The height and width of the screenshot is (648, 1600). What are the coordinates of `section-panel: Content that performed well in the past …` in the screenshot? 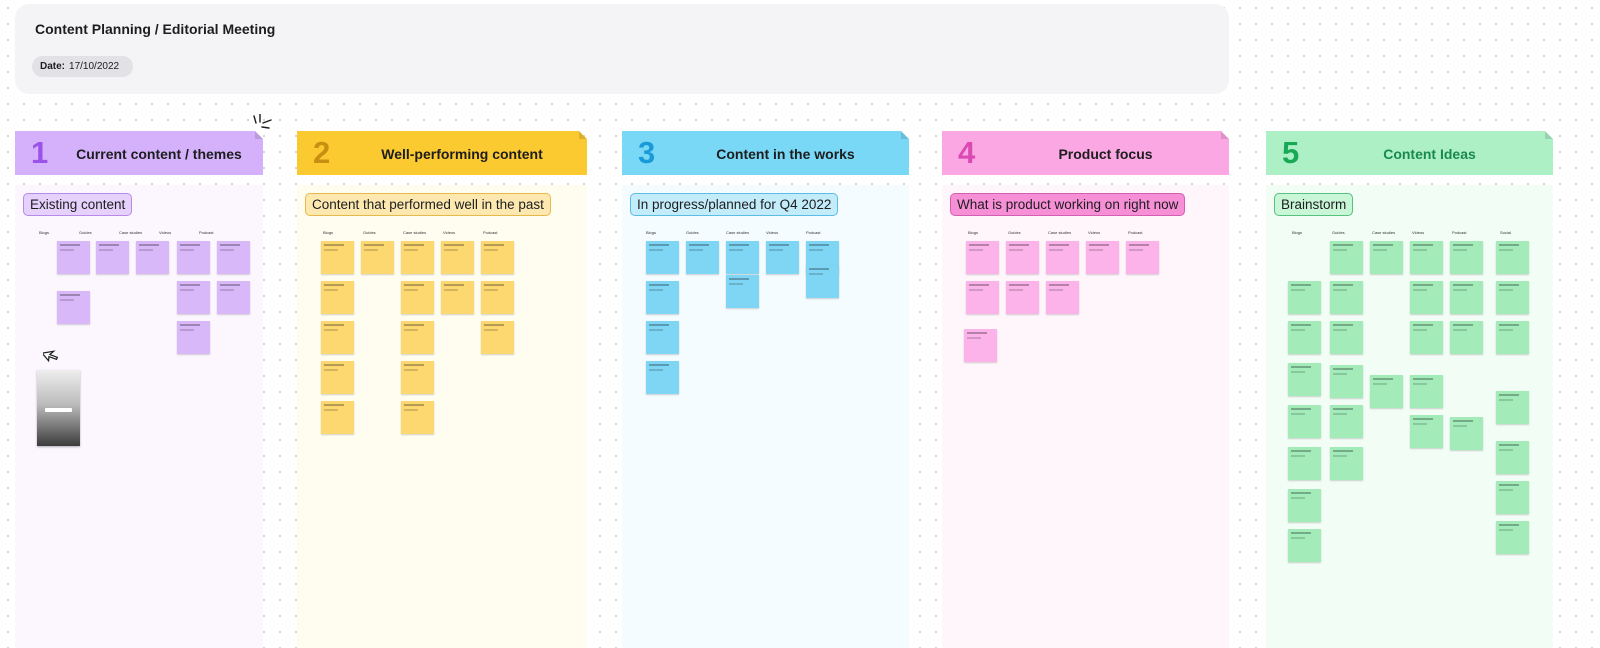 It's located at (442, 416).